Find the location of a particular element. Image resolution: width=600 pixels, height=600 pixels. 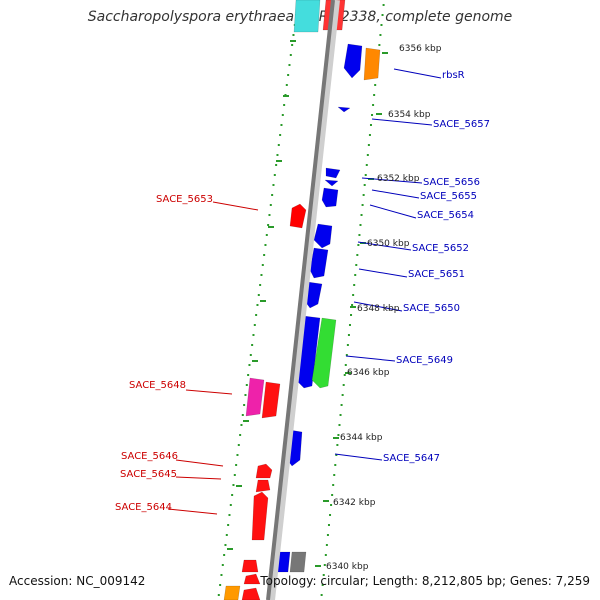

tick-label-6346: 6346 kbp is located at coordinates (368, 373).